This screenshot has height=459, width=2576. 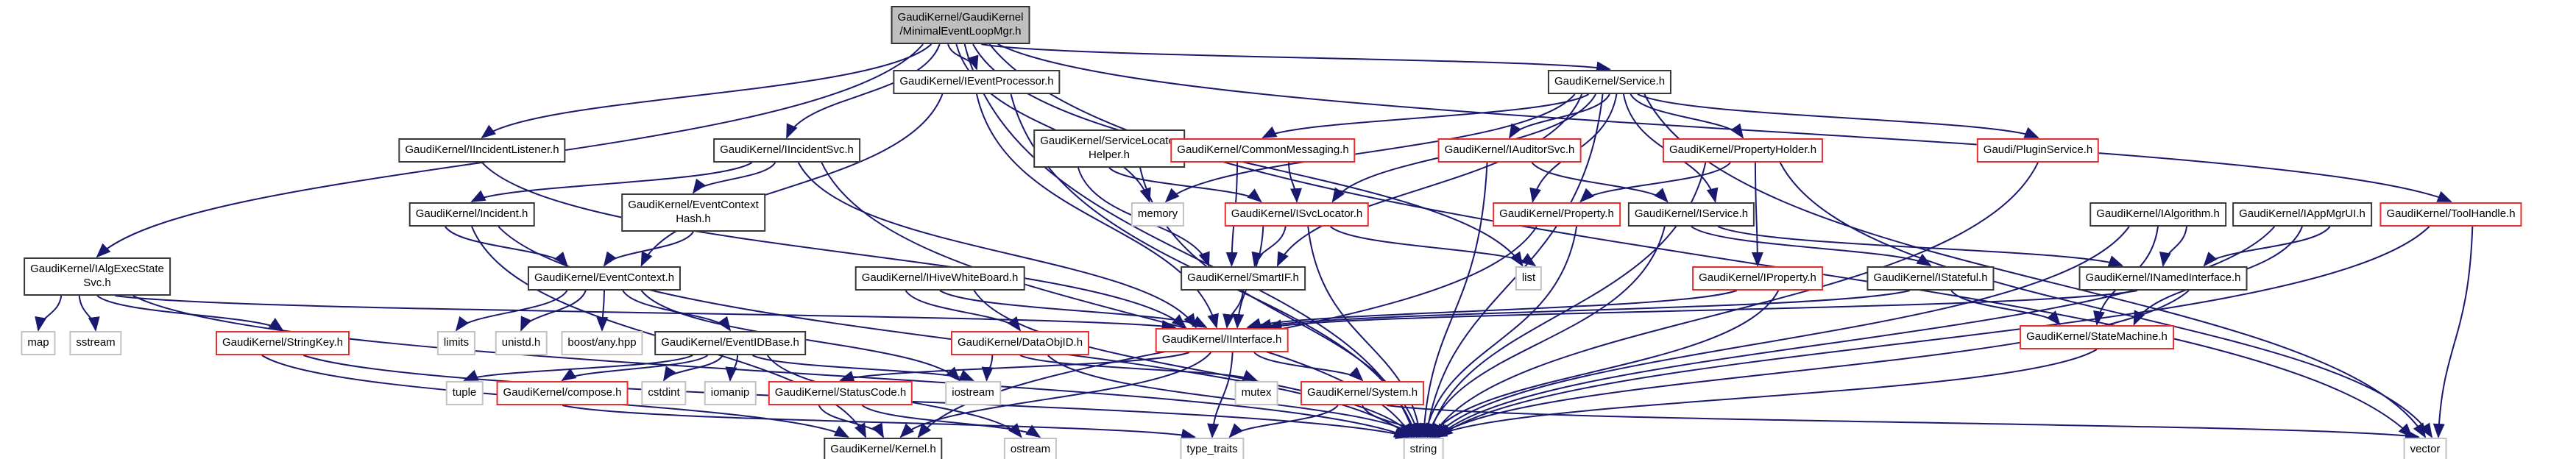 What do you see at coordinates (1269, 247) in the screenshot?
I see `edge-isl-sif` at bounding box center [1269, 247].